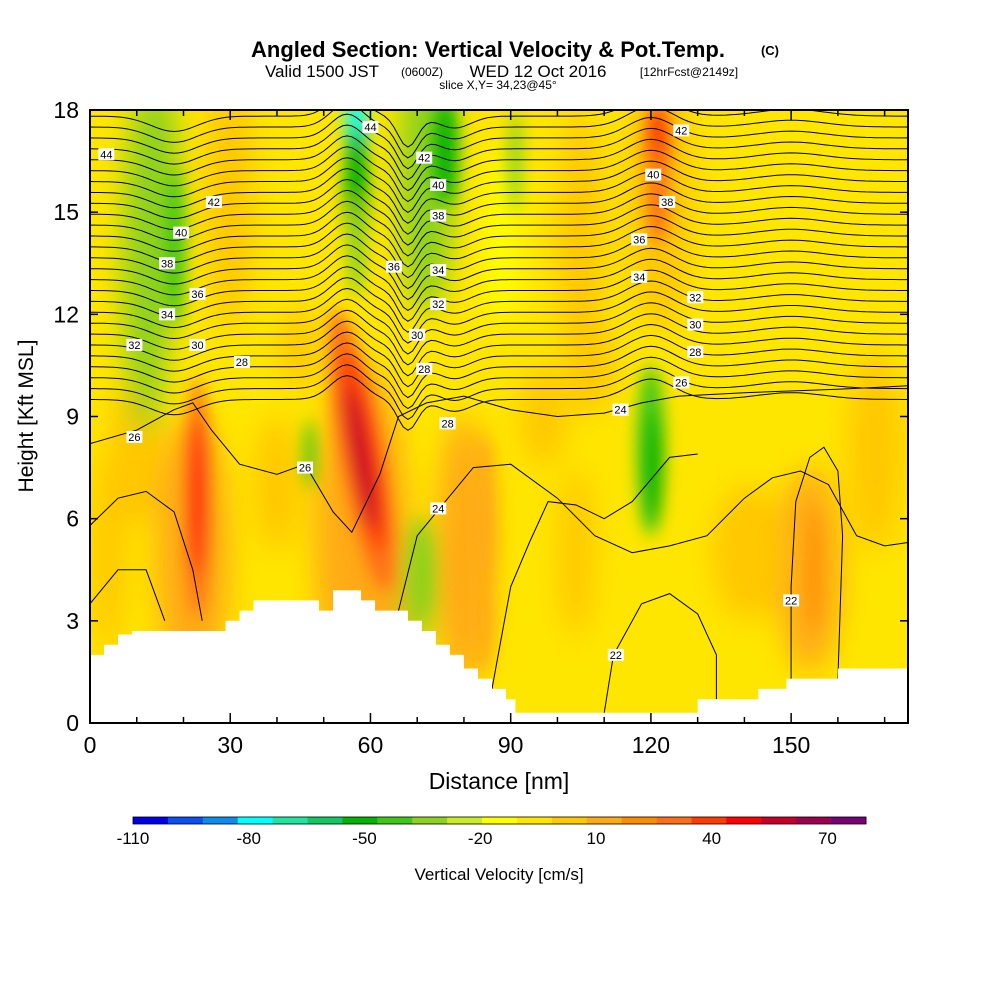 The width and height of the screenshot is (1000, 1000). I want to click on chart-subtitle-forecast: [12hrFcst@2149z], so click(689, 72).